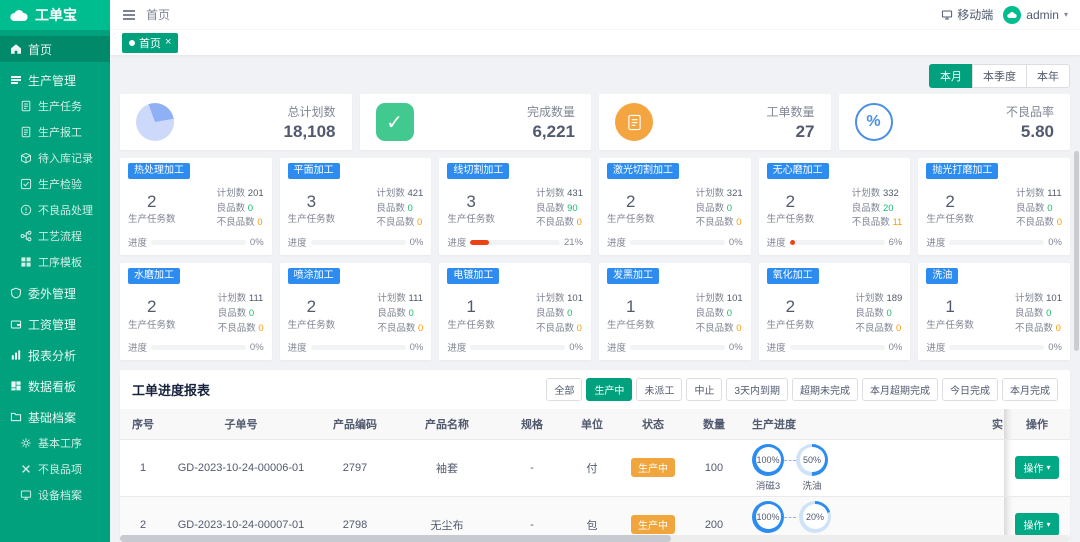 The image size is (1080, 542). What do you see at coordinates (714, 519) in the screenshot?
I see `quantity: 200` at bounding box center [714, 519].